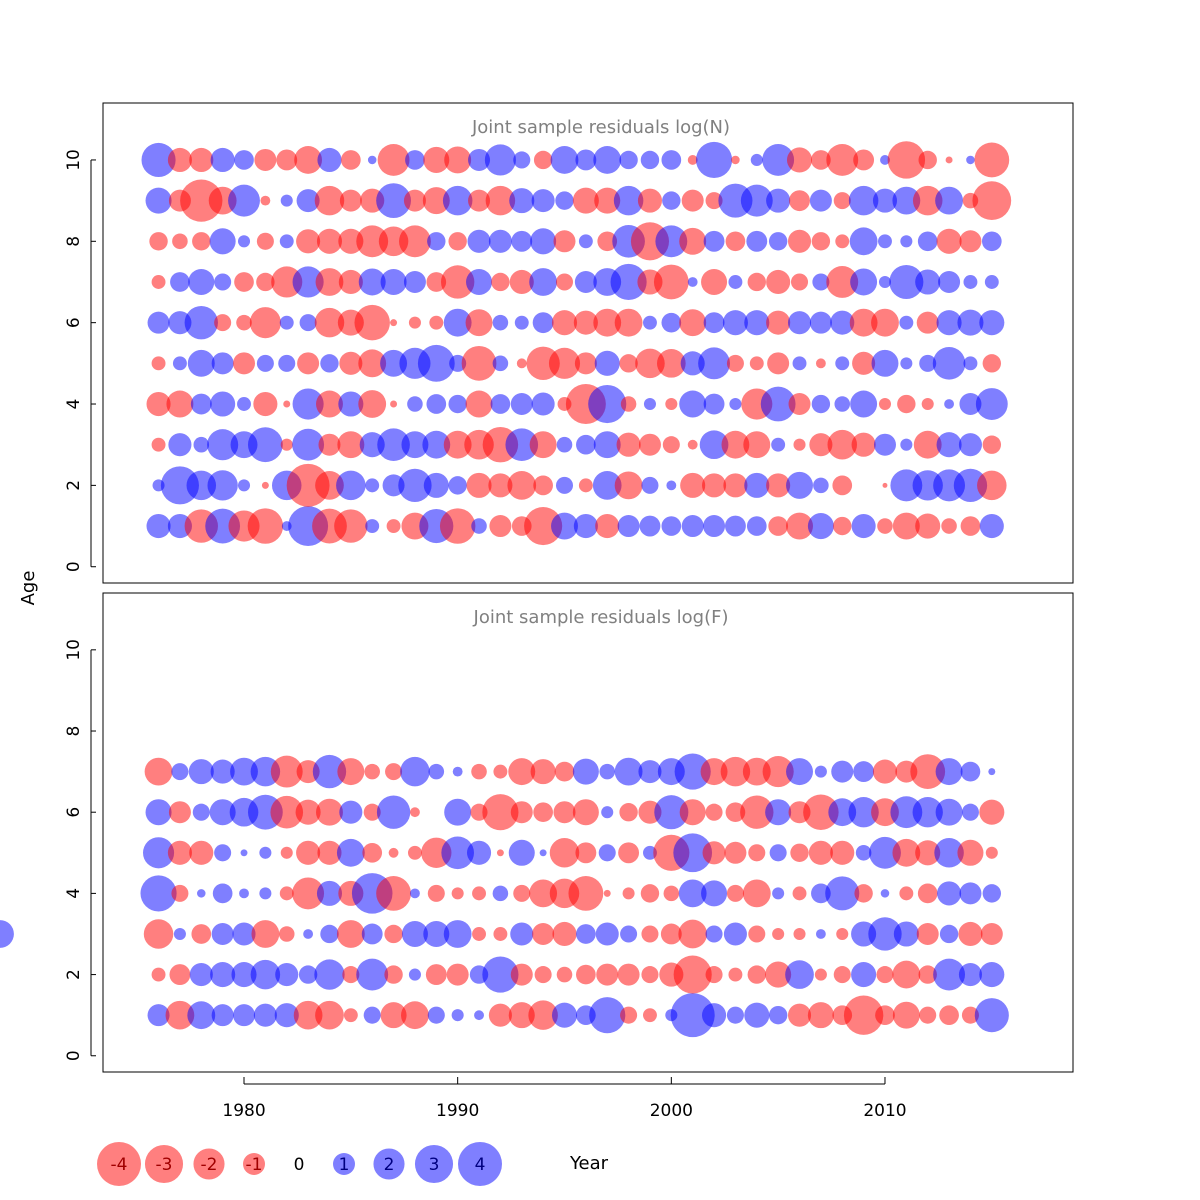 Image resolution: width=1200 pixels, height=1200 pixels. Describe the element at coordinates (74, 812) in the screenshot. I see `y-tick-label: 6` at that location.